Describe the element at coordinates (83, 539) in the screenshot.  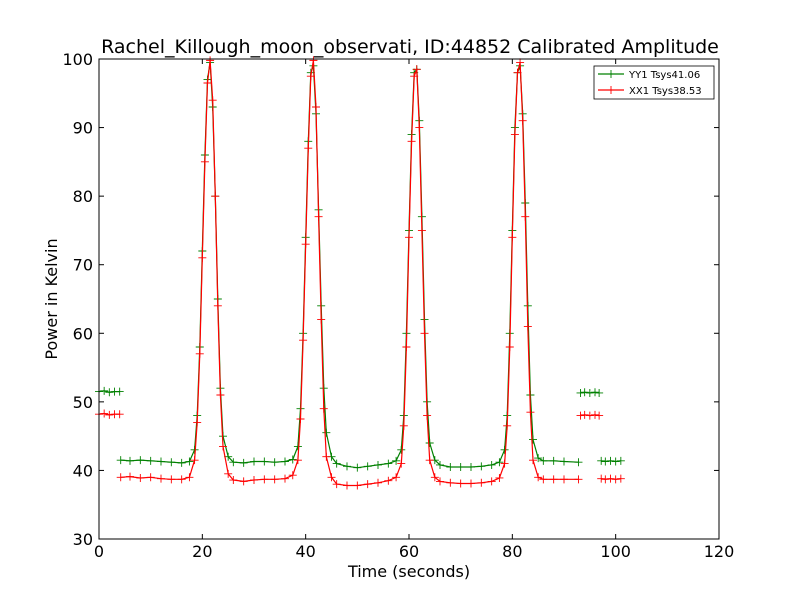
I see `y-tick-label: 30` at that location.